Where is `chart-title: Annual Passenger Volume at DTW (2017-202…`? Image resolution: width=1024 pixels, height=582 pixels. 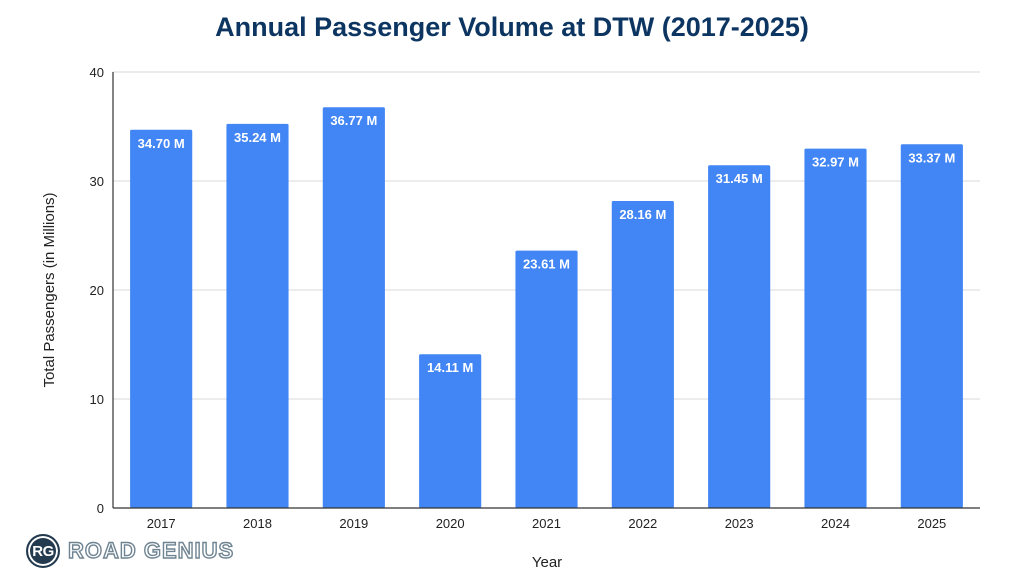
chart-title: Annual Passenger Volume at DTW (2017-202… is located at coordinates (512, 27).